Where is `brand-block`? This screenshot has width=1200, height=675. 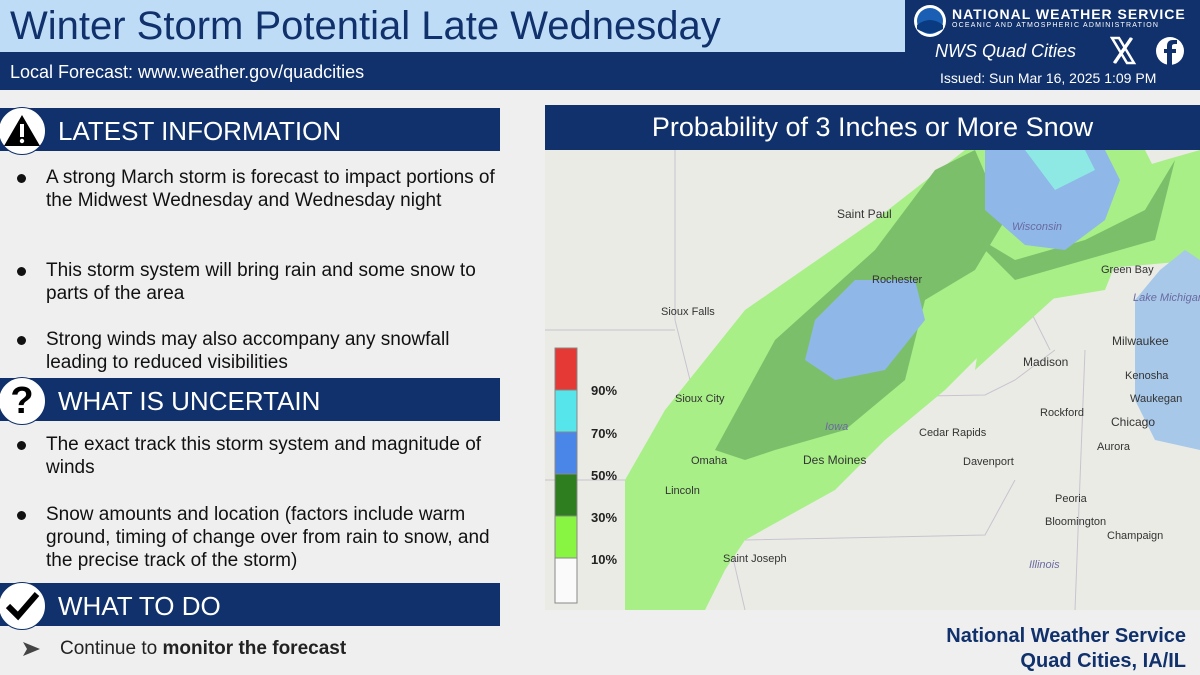
brand-block is located at coordinates (1052, 45).